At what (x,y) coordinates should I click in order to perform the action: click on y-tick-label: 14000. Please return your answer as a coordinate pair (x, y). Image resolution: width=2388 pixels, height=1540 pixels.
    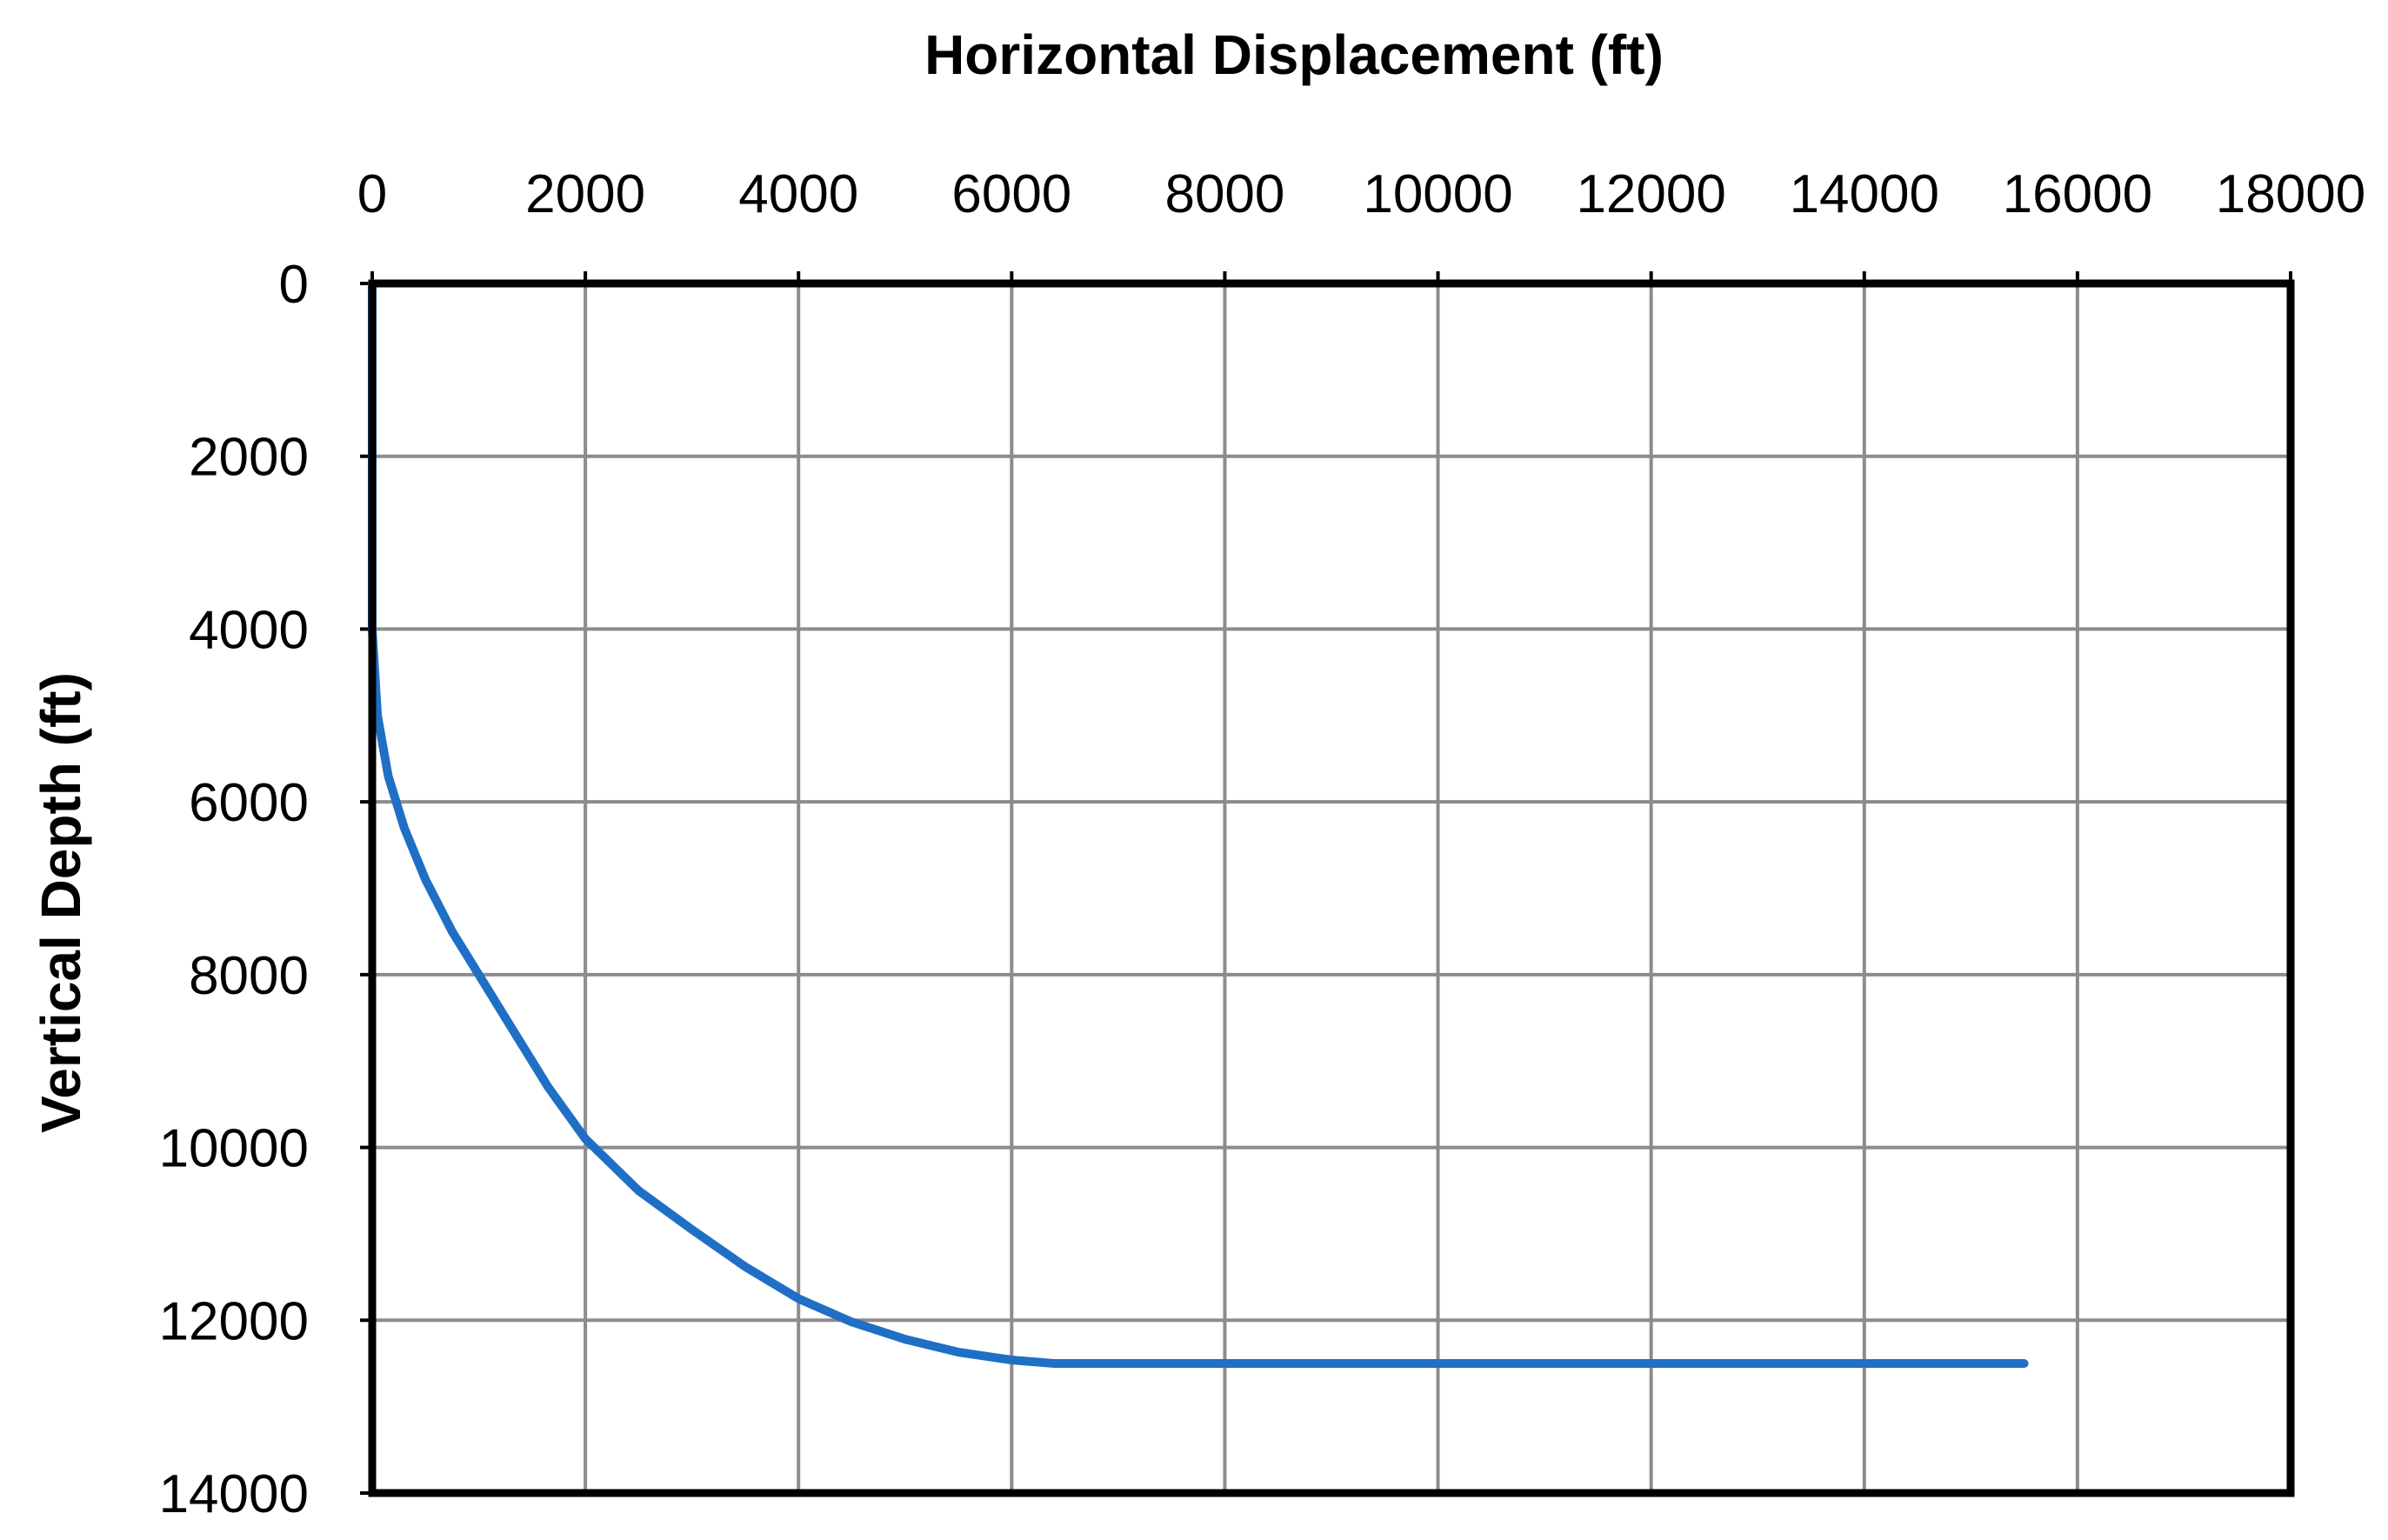
    Looking at the image, I should click on (234, 1494).